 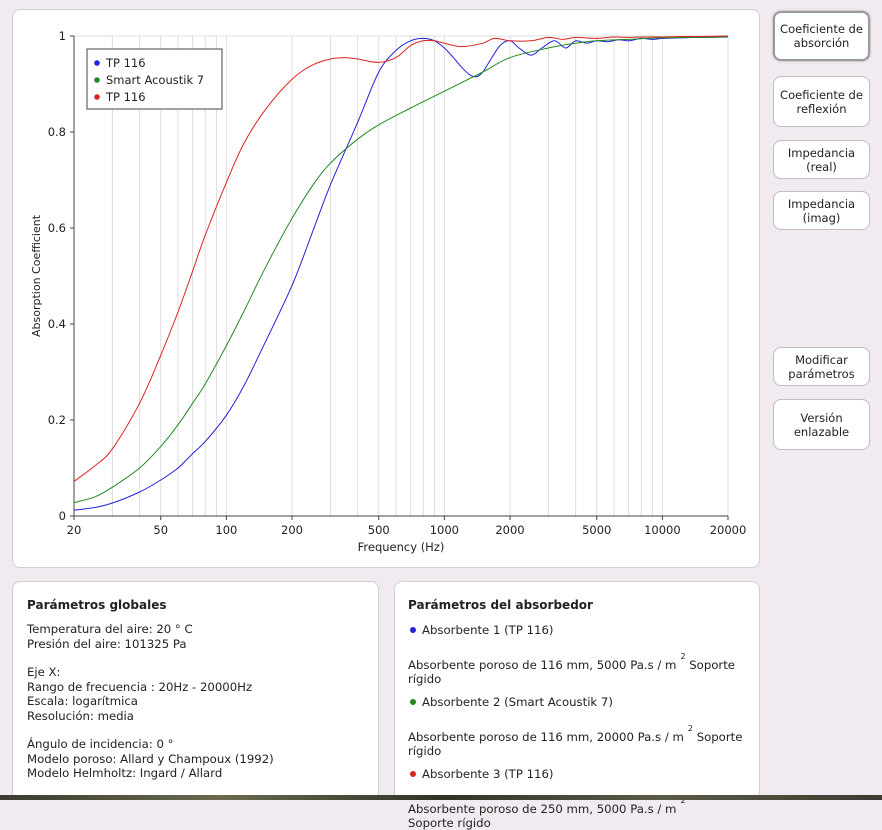 I want to click on x-tick-label: 20000, so click(x=728, y=530).